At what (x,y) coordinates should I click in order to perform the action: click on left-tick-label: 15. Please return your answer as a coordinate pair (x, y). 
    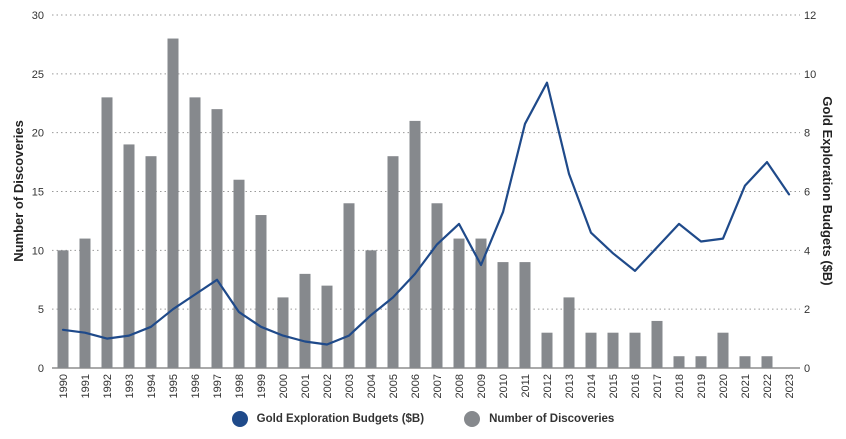
    Looking at the image, I should click on (38, 193).